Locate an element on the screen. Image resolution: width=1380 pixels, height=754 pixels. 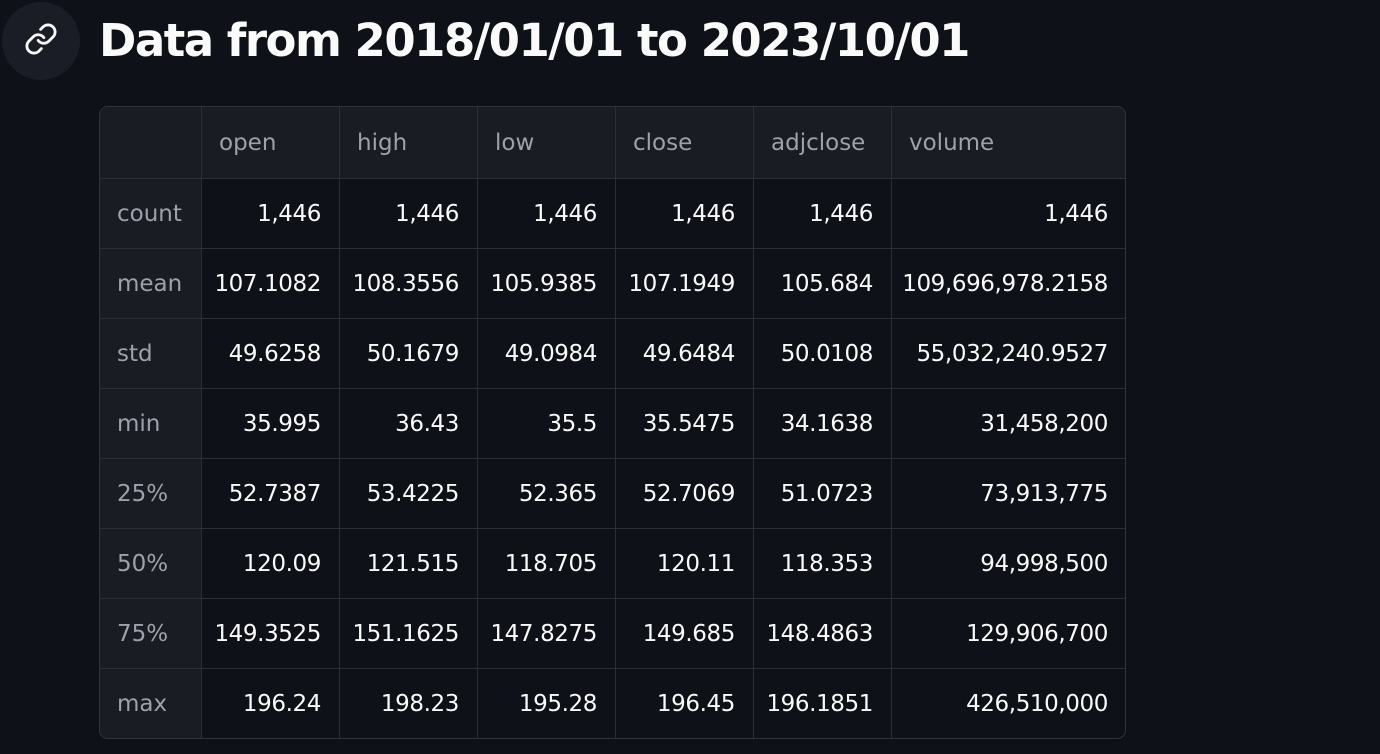
table-cell: 426,510,000 is located at coordinates (1008, 703).